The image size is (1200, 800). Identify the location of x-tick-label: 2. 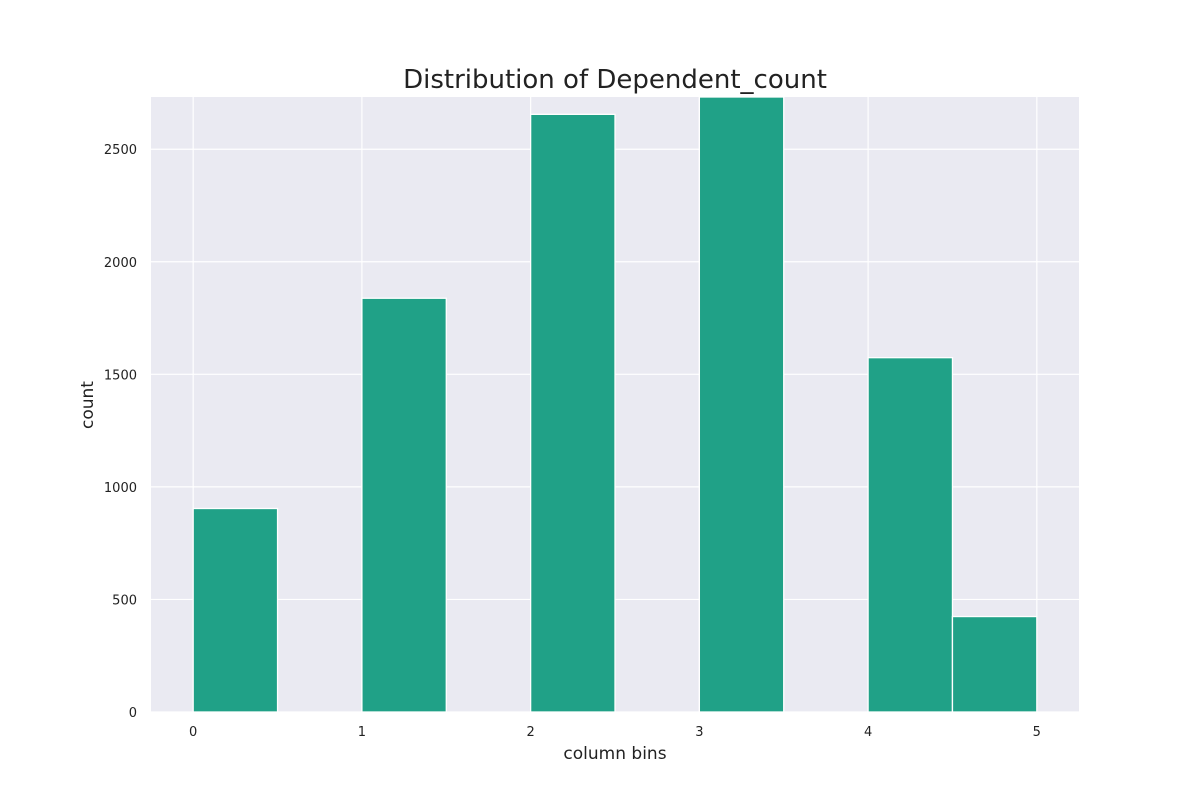
(530, 732).